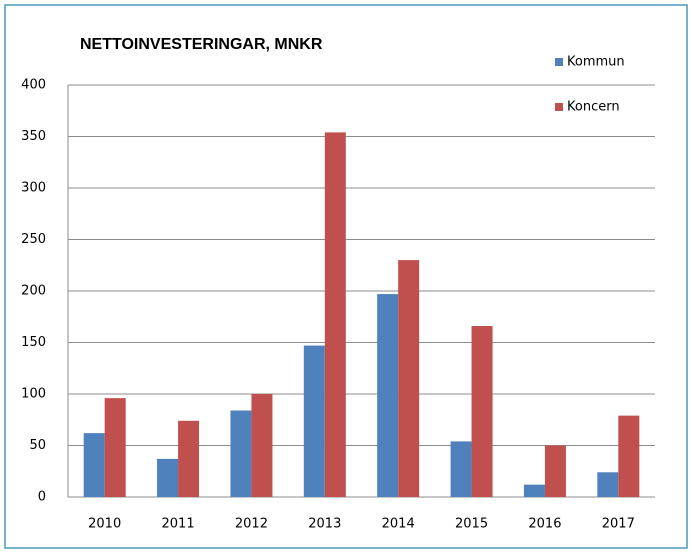  I want to click on x-tick-label: 2016, so click(544, 524).